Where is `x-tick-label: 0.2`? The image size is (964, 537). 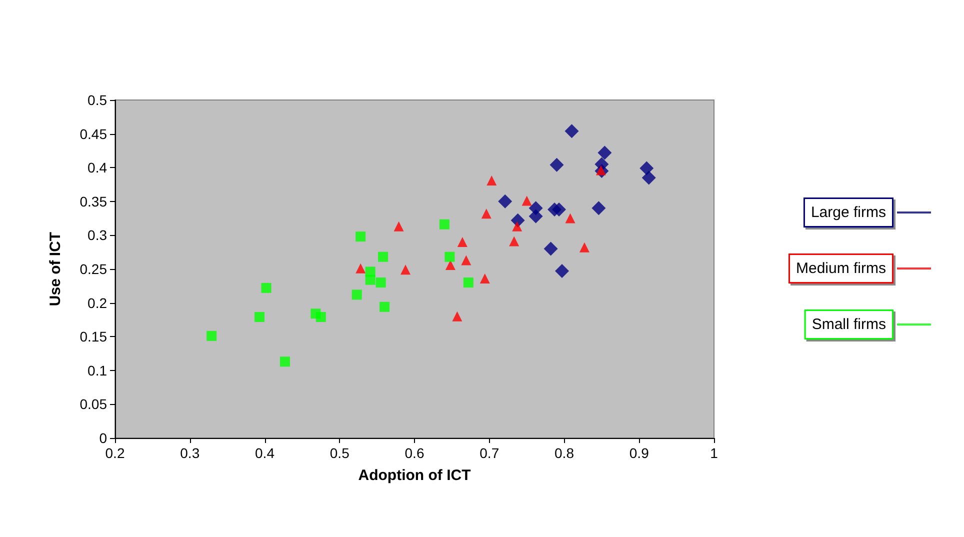
x-tick-label: 0.2 is located at coordinates (115, 453).